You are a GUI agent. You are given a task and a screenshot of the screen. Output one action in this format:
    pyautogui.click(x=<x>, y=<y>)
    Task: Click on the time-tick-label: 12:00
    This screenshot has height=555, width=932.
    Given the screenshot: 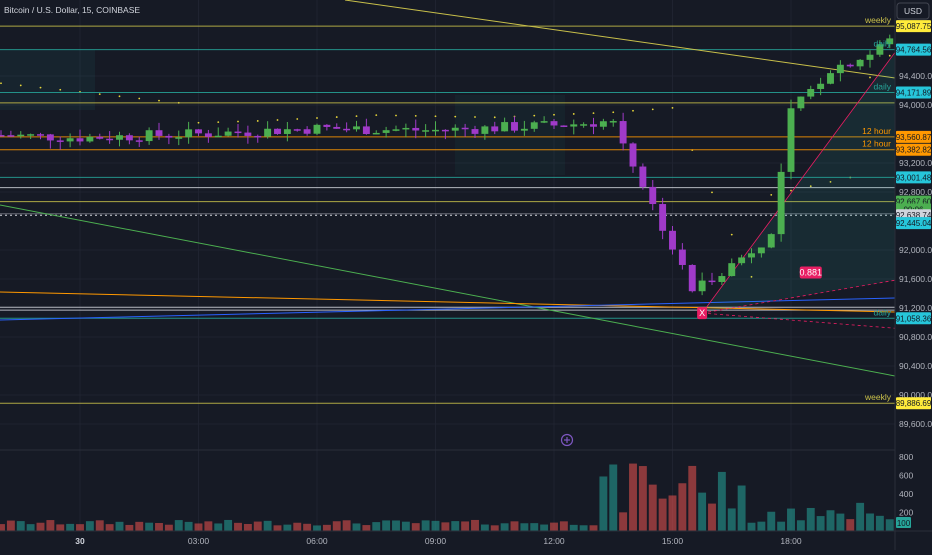 What is the action you would take?
    pyautogui.click(x=554, y=541)
    